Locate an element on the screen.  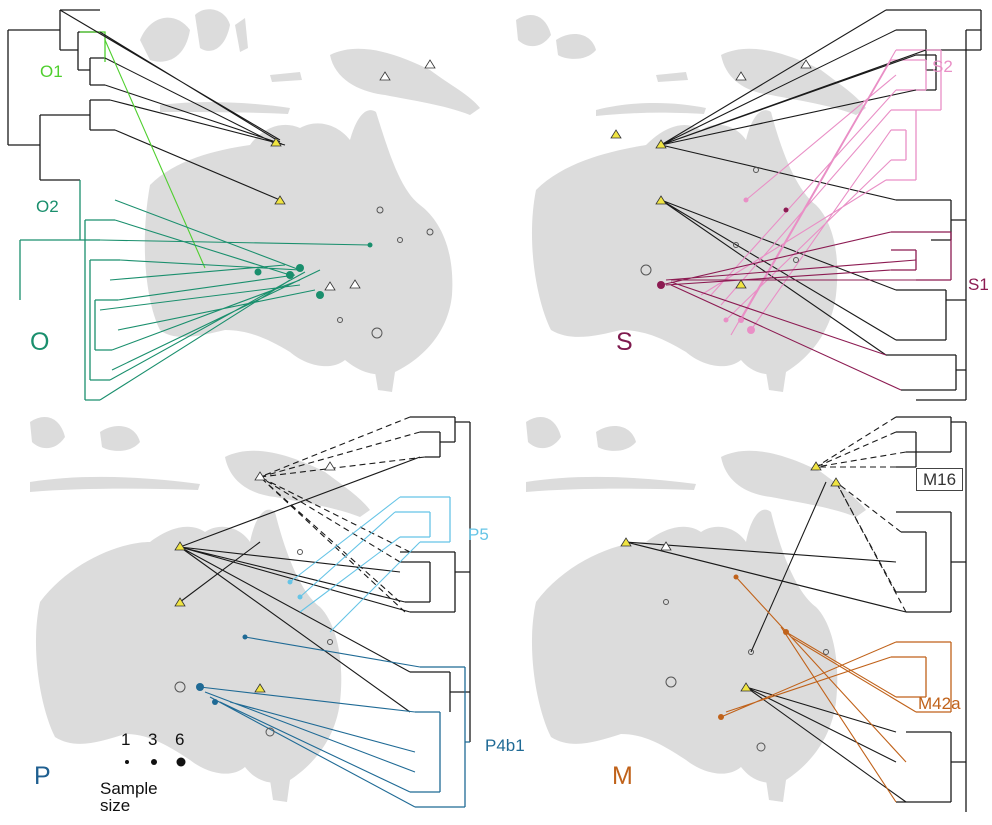
panel-o-ancient-samples is located at coordinates (353, 175).